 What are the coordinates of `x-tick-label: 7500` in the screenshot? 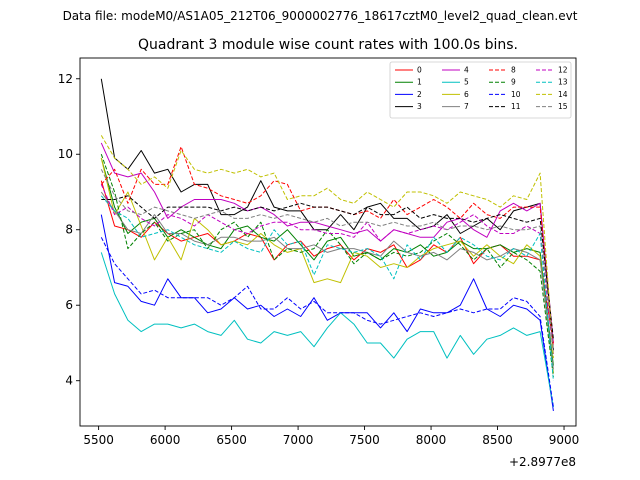 It's located at (364, 440).